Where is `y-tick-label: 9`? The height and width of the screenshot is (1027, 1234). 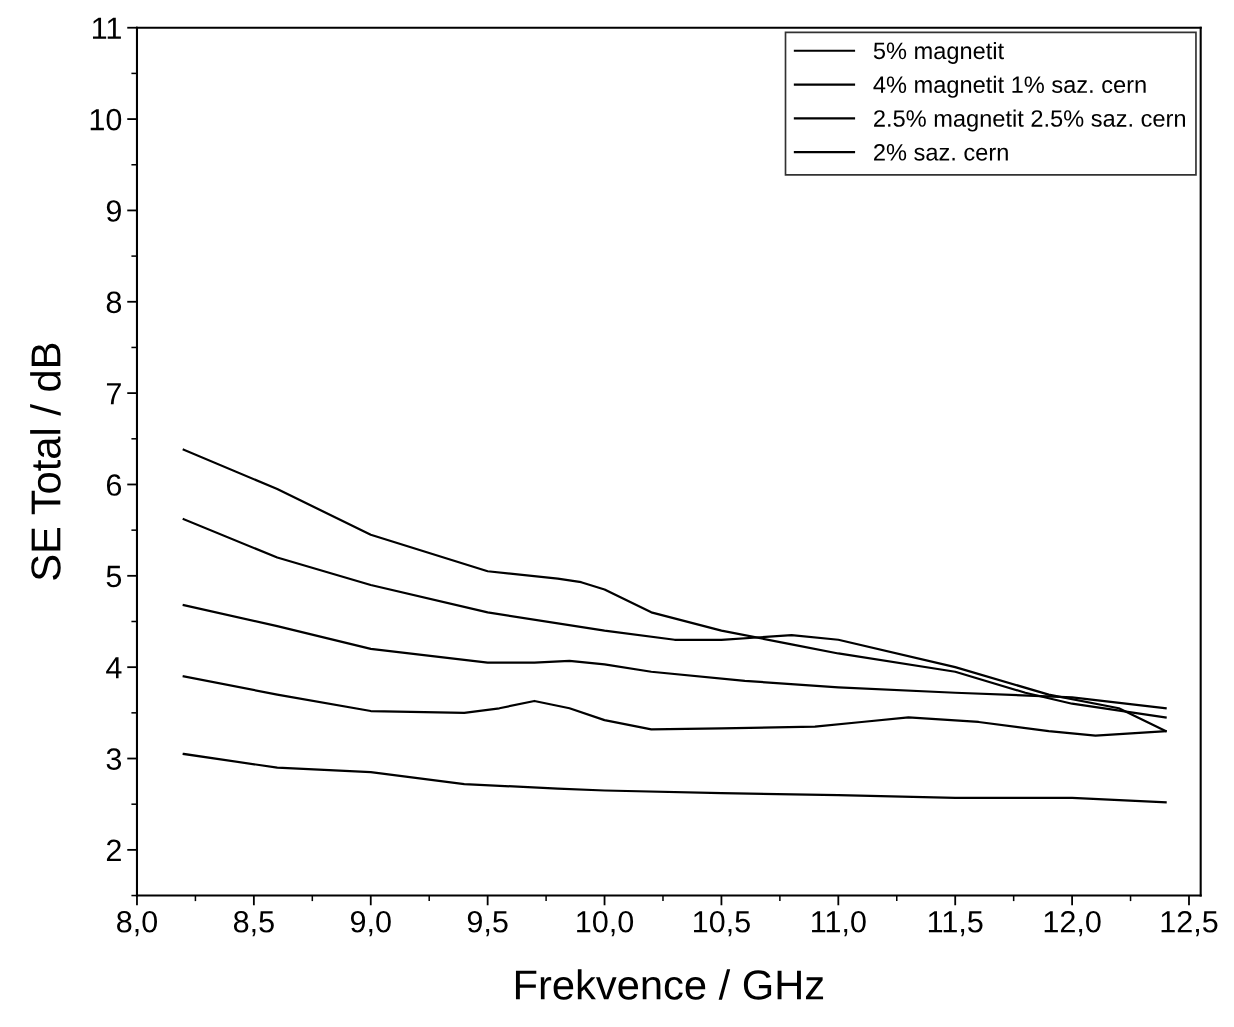
y-tick-label: 9 is located at coordinates (113, 211).